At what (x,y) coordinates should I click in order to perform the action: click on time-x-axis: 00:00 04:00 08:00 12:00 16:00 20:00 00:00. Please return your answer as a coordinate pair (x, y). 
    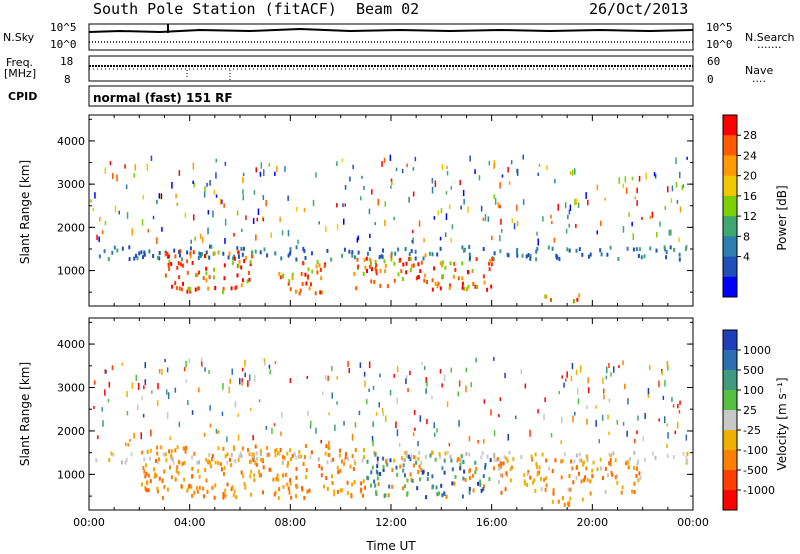
    Looking at the image, I should click on (391, 522).